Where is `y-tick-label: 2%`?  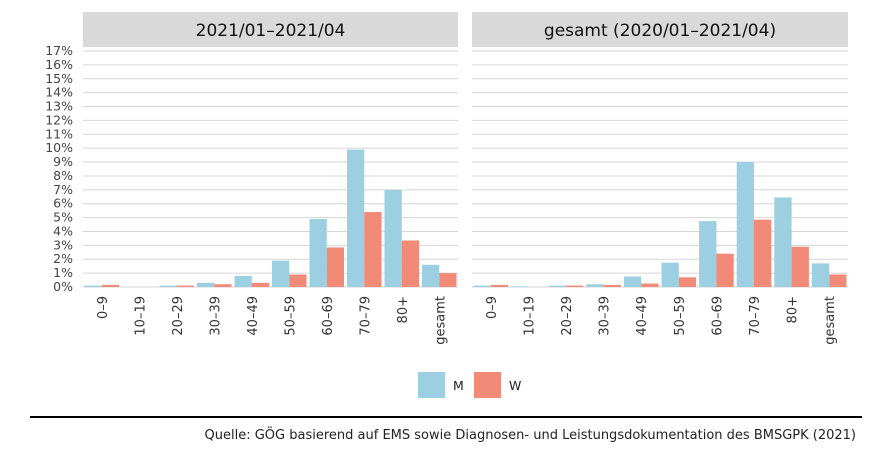 y-tick-label: 2% is located at coordinates (63, 258).